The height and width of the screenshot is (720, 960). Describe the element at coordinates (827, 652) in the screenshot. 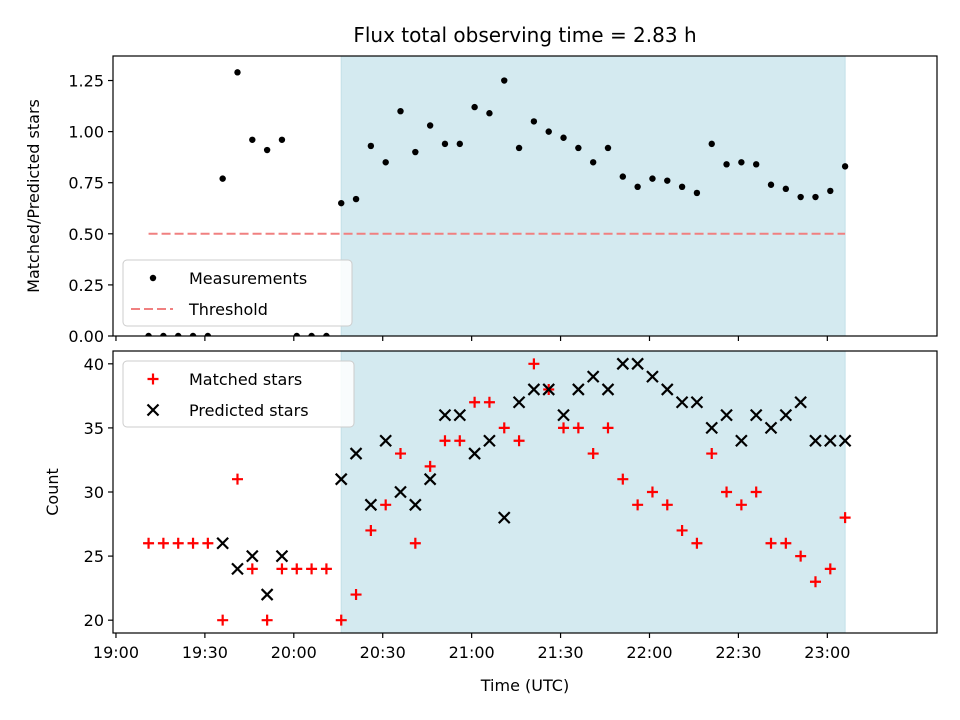

I see `x-tick-label: 23:00` at that location.